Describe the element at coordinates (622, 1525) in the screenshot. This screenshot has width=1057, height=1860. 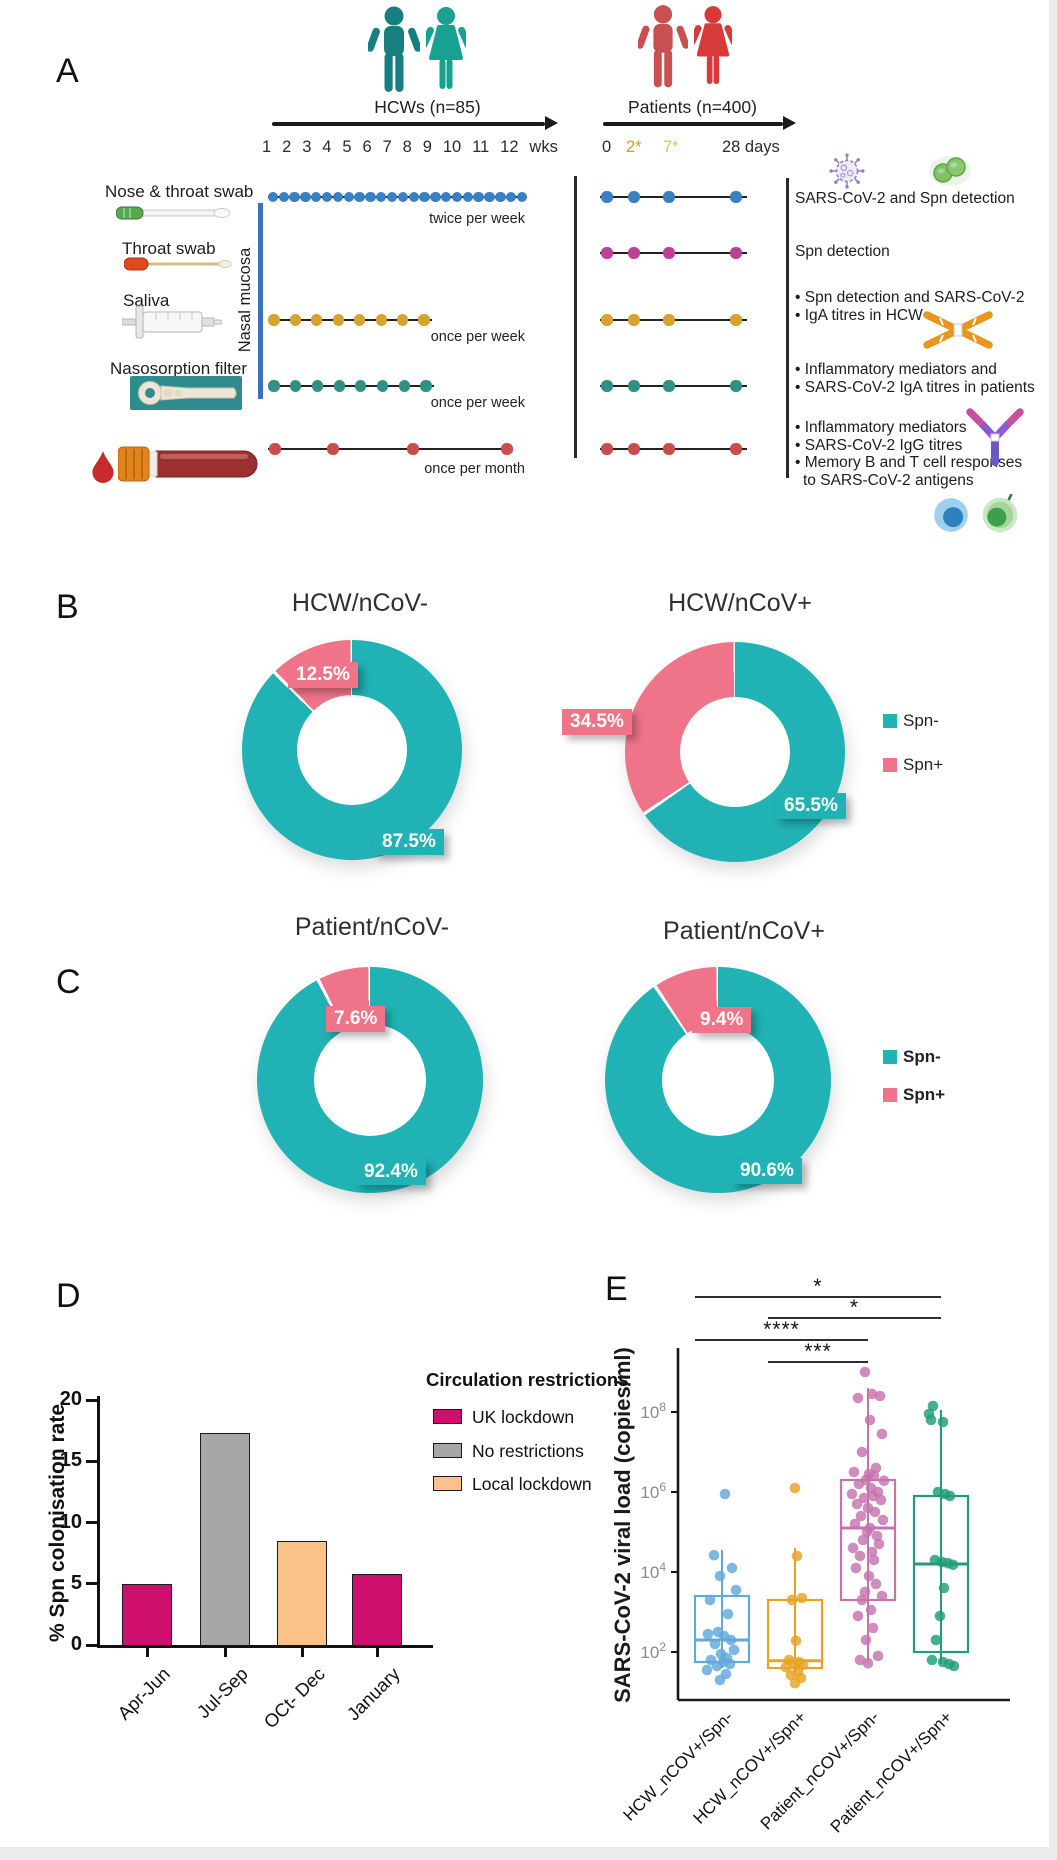
I see `e-y-axis-label: SARS-CoV-2 viral load (copies/ml)` at that location.